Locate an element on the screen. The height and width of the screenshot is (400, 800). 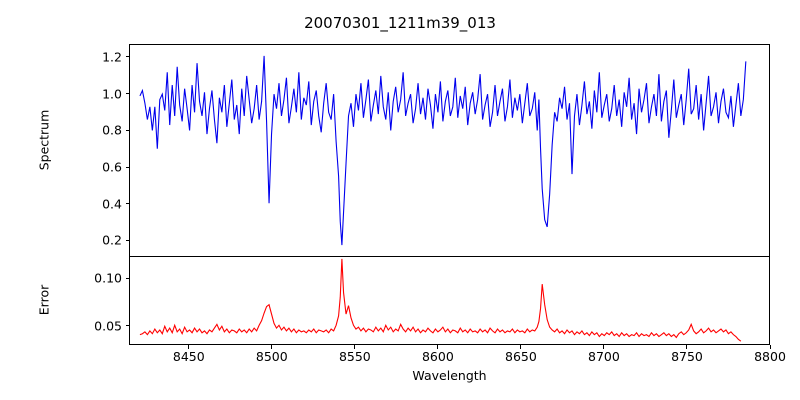
y-tick-label: 0.05 is located at coordinates (108, 326).